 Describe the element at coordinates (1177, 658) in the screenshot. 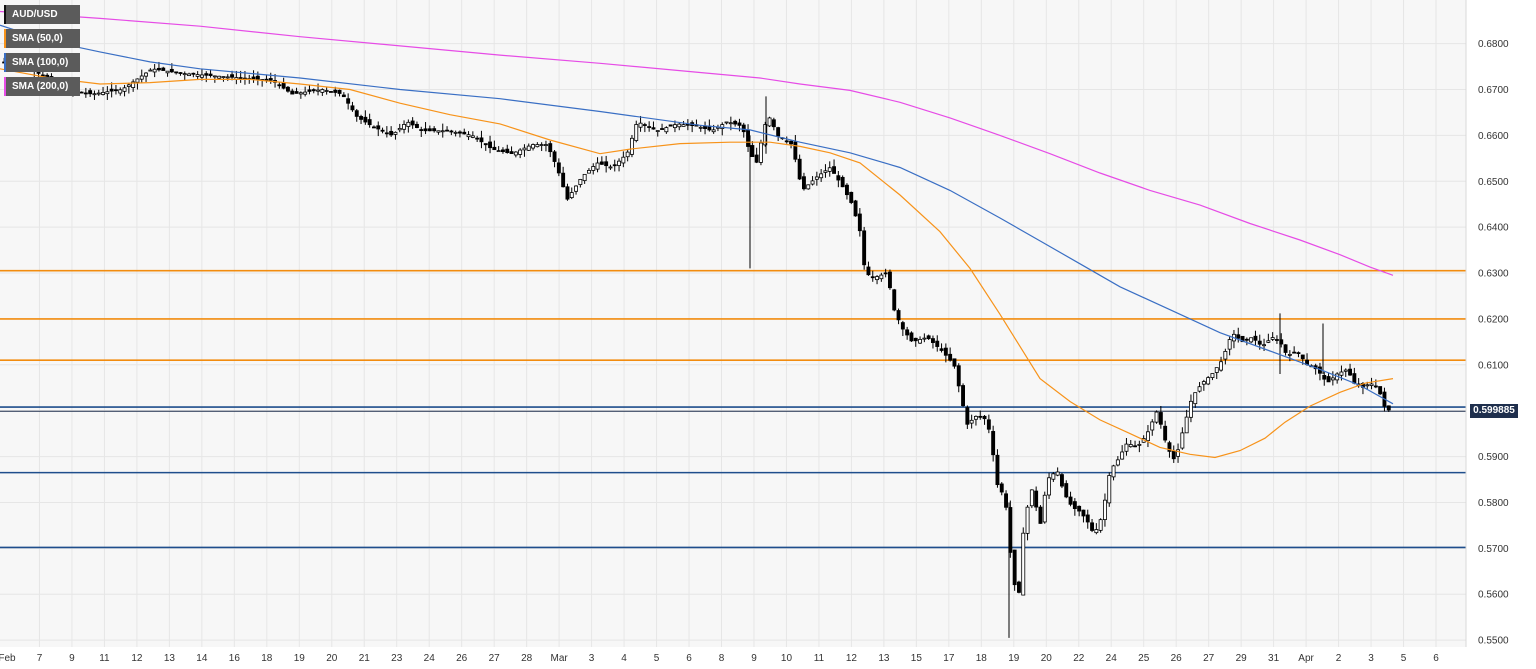

I see `x-tick-label: 26` at that location.